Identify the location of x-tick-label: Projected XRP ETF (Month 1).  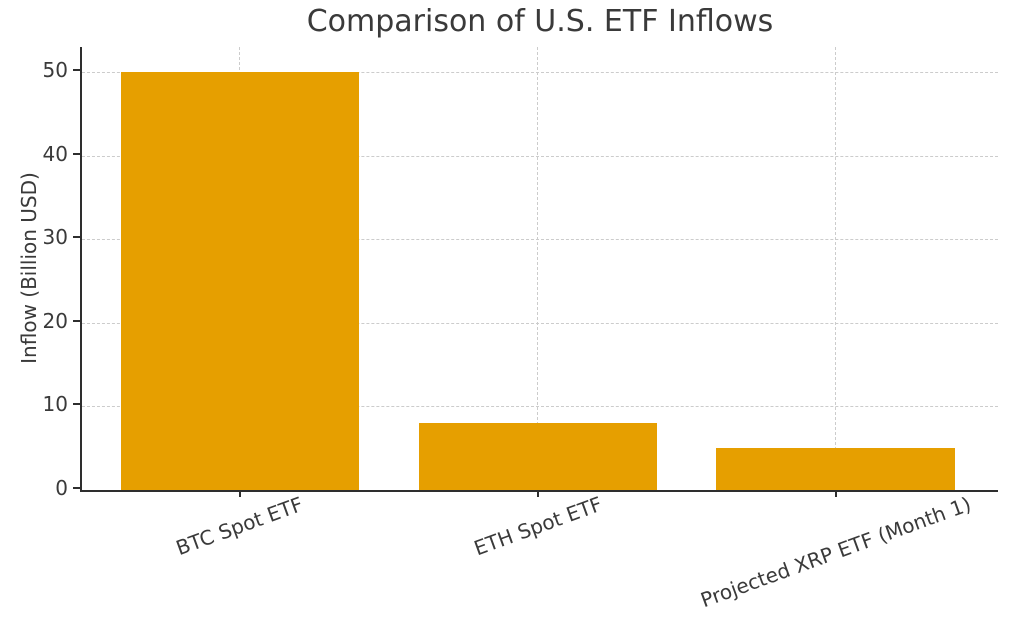
(835, 552).